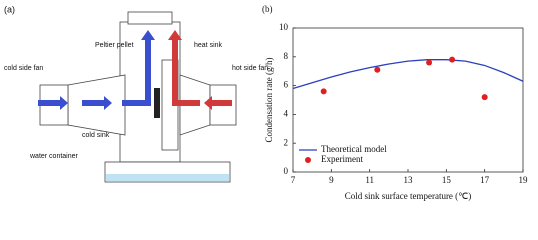  Describe the element at coordinates (200, 70) in the screenshot. I see `hot-arrows` at that location.